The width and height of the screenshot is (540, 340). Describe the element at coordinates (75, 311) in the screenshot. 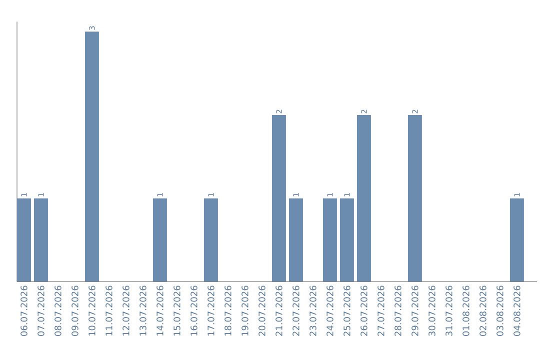

I see `x-tick-label: 09.07.2026` at that location.